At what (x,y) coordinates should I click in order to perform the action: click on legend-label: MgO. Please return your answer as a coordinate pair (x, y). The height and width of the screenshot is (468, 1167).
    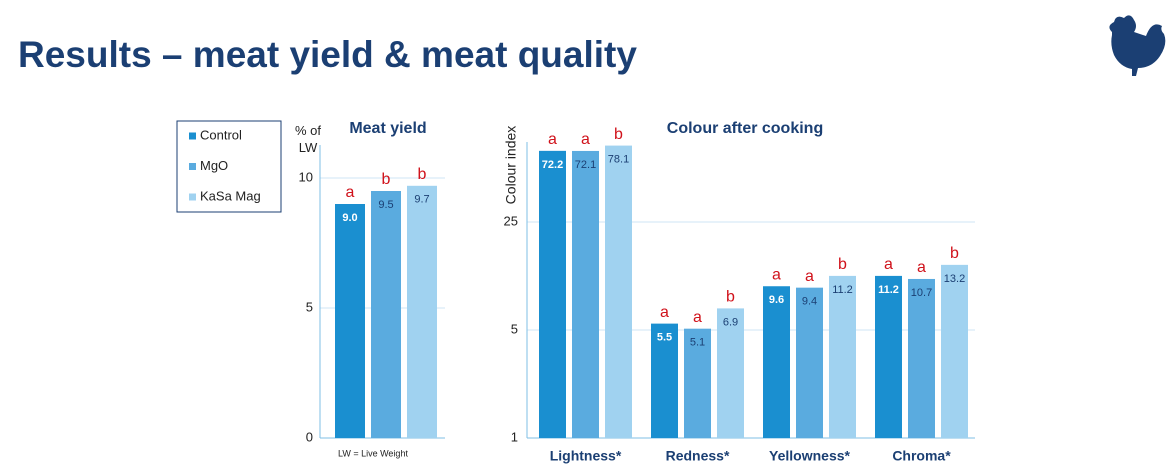
    Looking at the image, I should click on (214, 165).